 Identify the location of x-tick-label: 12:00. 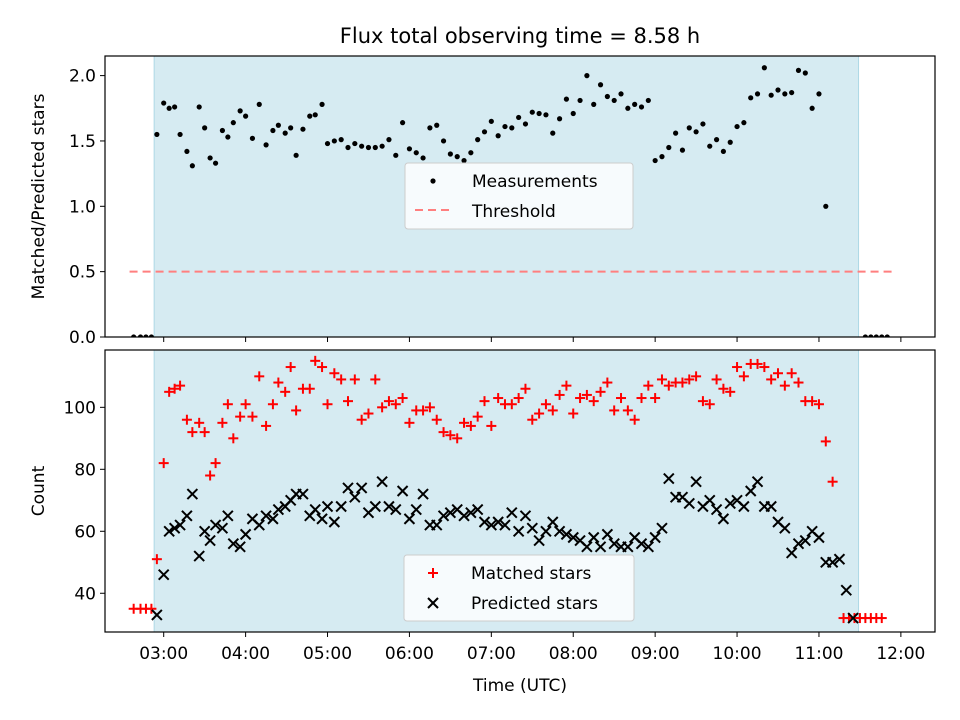
(900, 654).